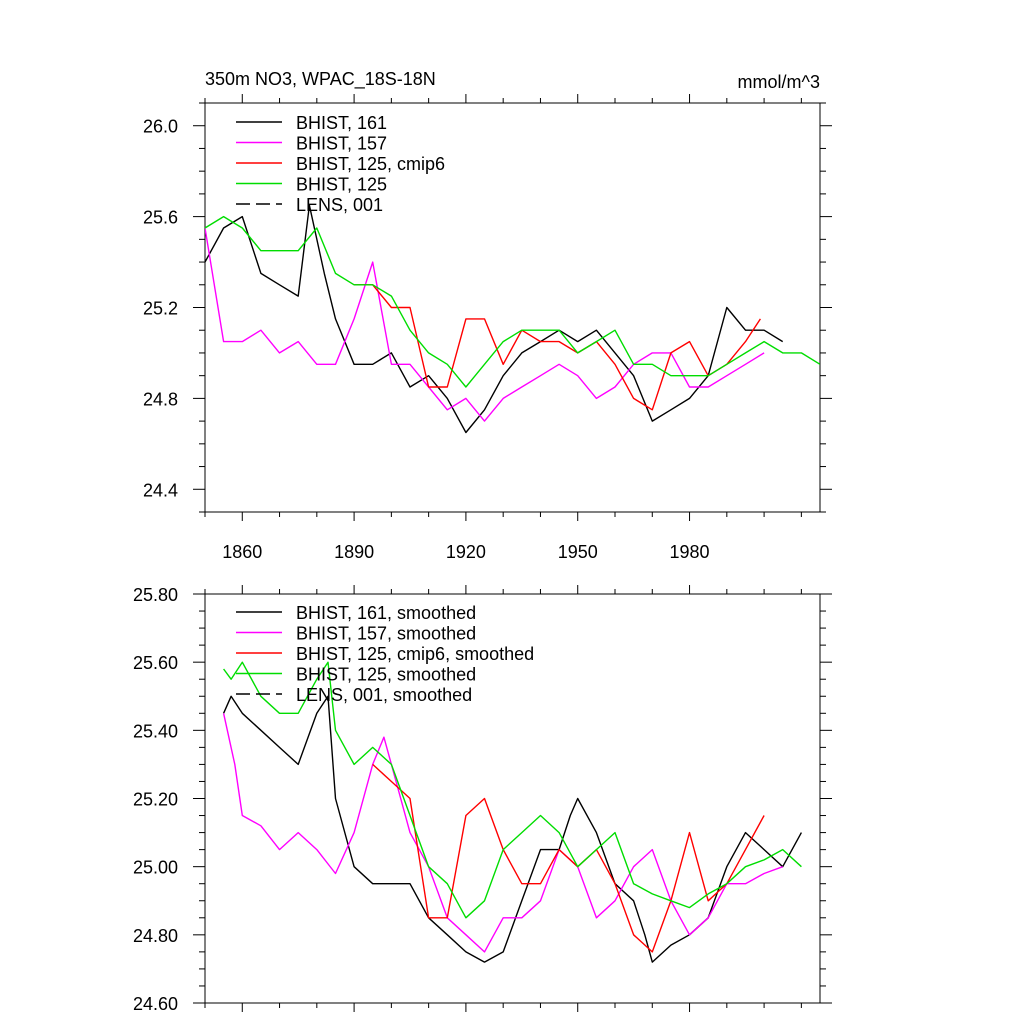 The width and height of the screenshot is (1024, 1024). I want to click on legend-label: LENS, 001, smoothed, so click(384, 695).